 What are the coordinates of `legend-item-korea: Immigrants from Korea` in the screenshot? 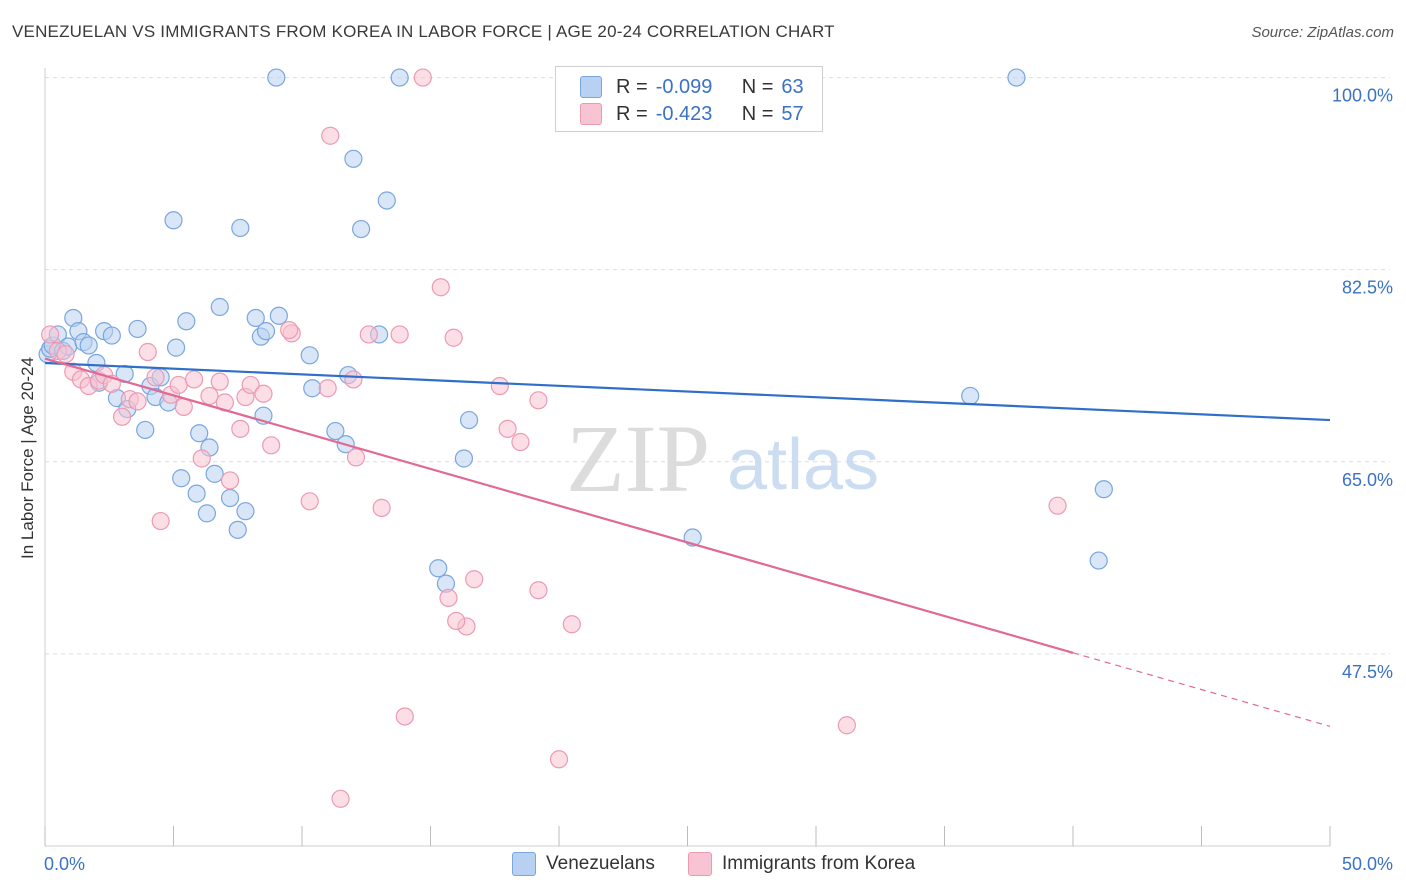 It's located at (801, 864).